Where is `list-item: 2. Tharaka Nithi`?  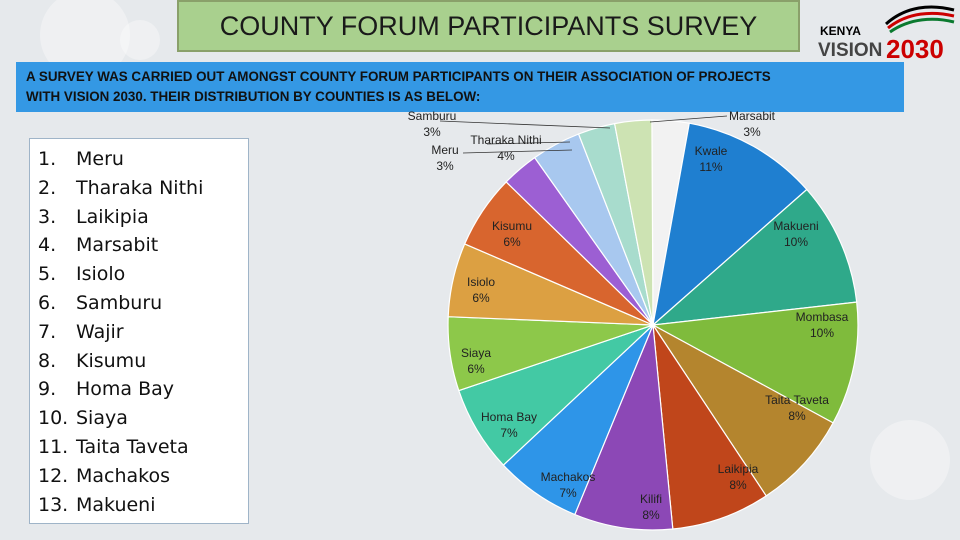
list-item: 2. Tharaka Nithi is located at coordinates (143, 188).